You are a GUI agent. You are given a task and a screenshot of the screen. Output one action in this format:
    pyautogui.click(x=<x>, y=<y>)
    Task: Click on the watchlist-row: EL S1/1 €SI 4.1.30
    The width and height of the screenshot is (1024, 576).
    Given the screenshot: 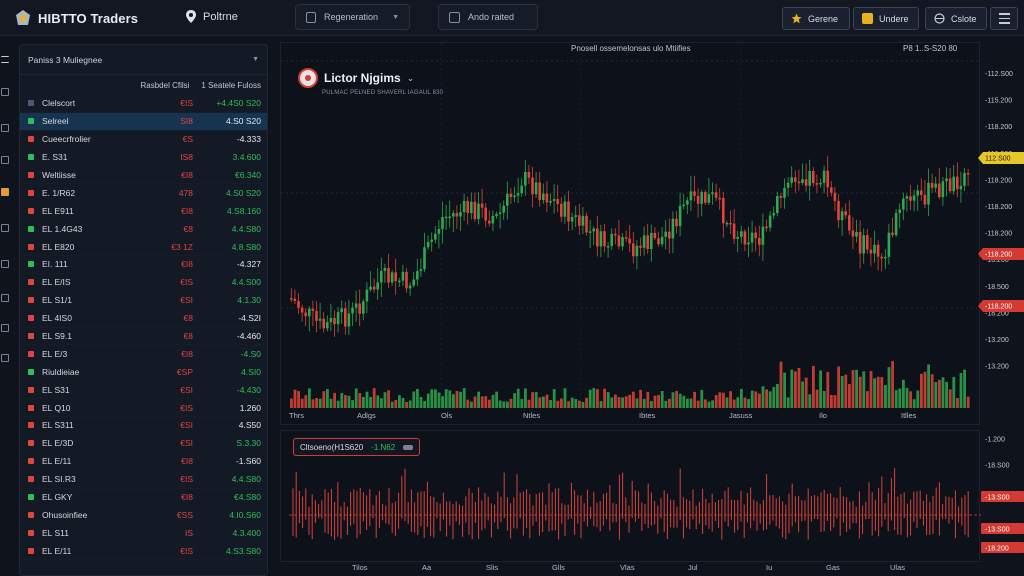 What is the action you would take?
    pyautogui.click(x=143, y=301)
    